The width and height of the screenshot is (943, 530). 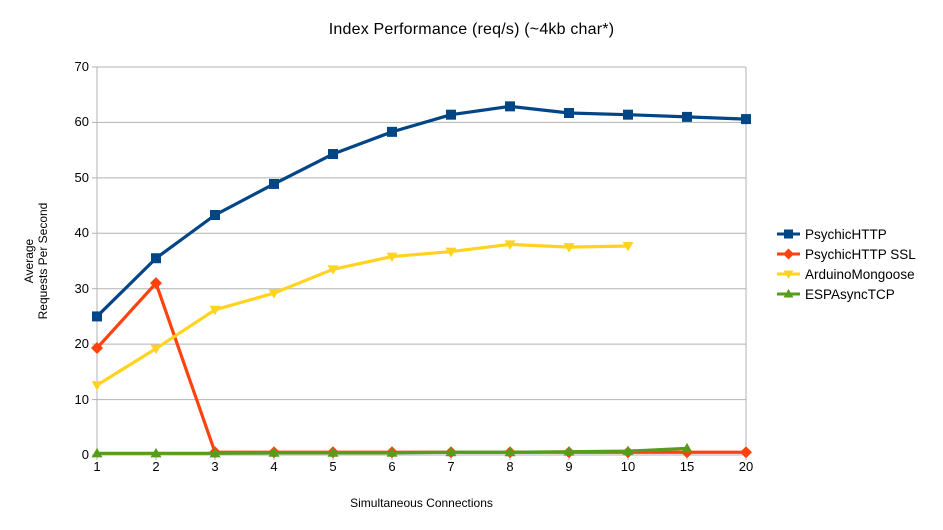 What do you see at coordinates (471, 29) in the screenshot?
I see `chart-title: Index Performance (req/s) (~4kb char*)` at bounding box center [471, 29].